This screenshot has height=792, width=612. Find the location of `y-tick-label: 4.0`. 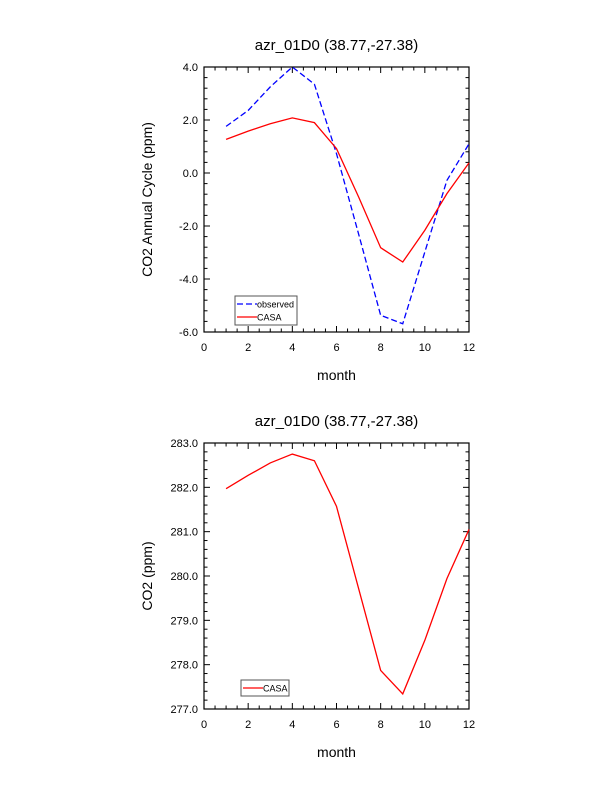

y-tick-label: 4.0 is located at coordinates (190, 68).